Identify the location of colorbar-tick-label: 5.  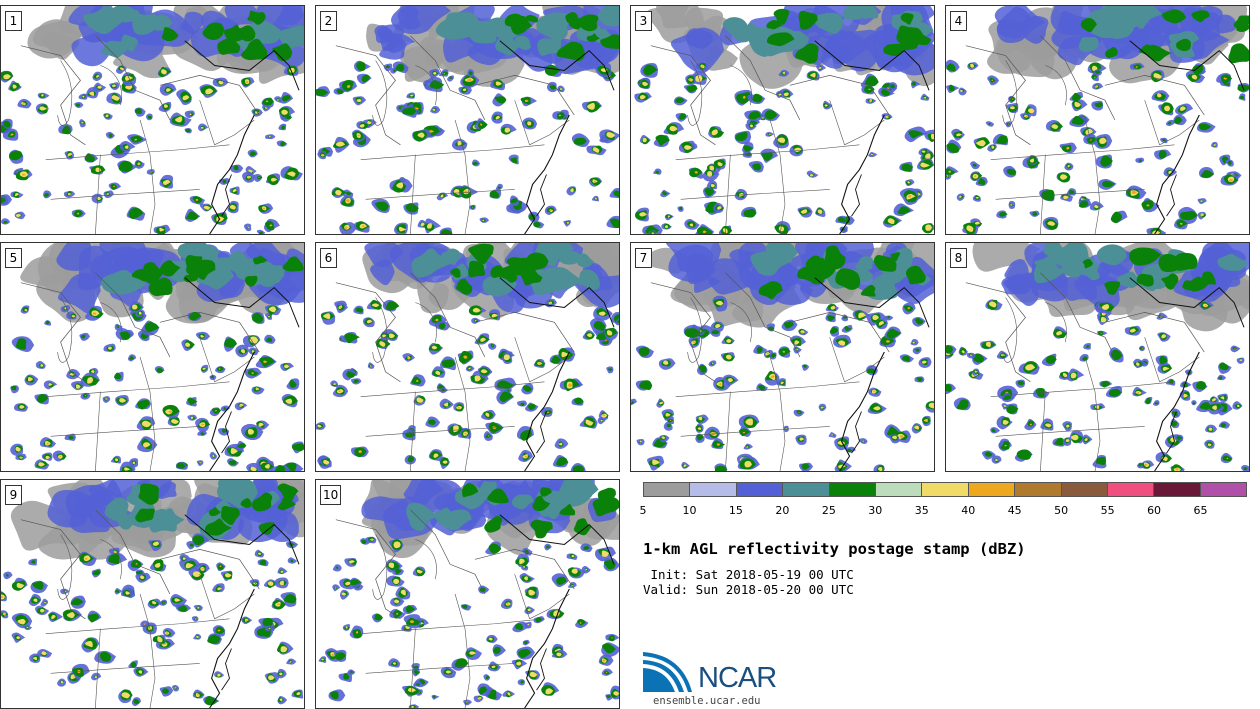
(643, 510).